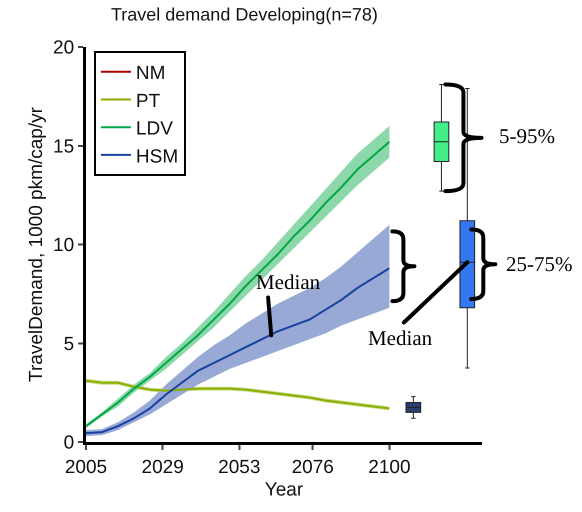 This screenshot has width=582, height=512. What do you see at coordinates (163, 467) in the screenshot?
I see `x-tick-label: 2029` at bounding box center [163, 467].